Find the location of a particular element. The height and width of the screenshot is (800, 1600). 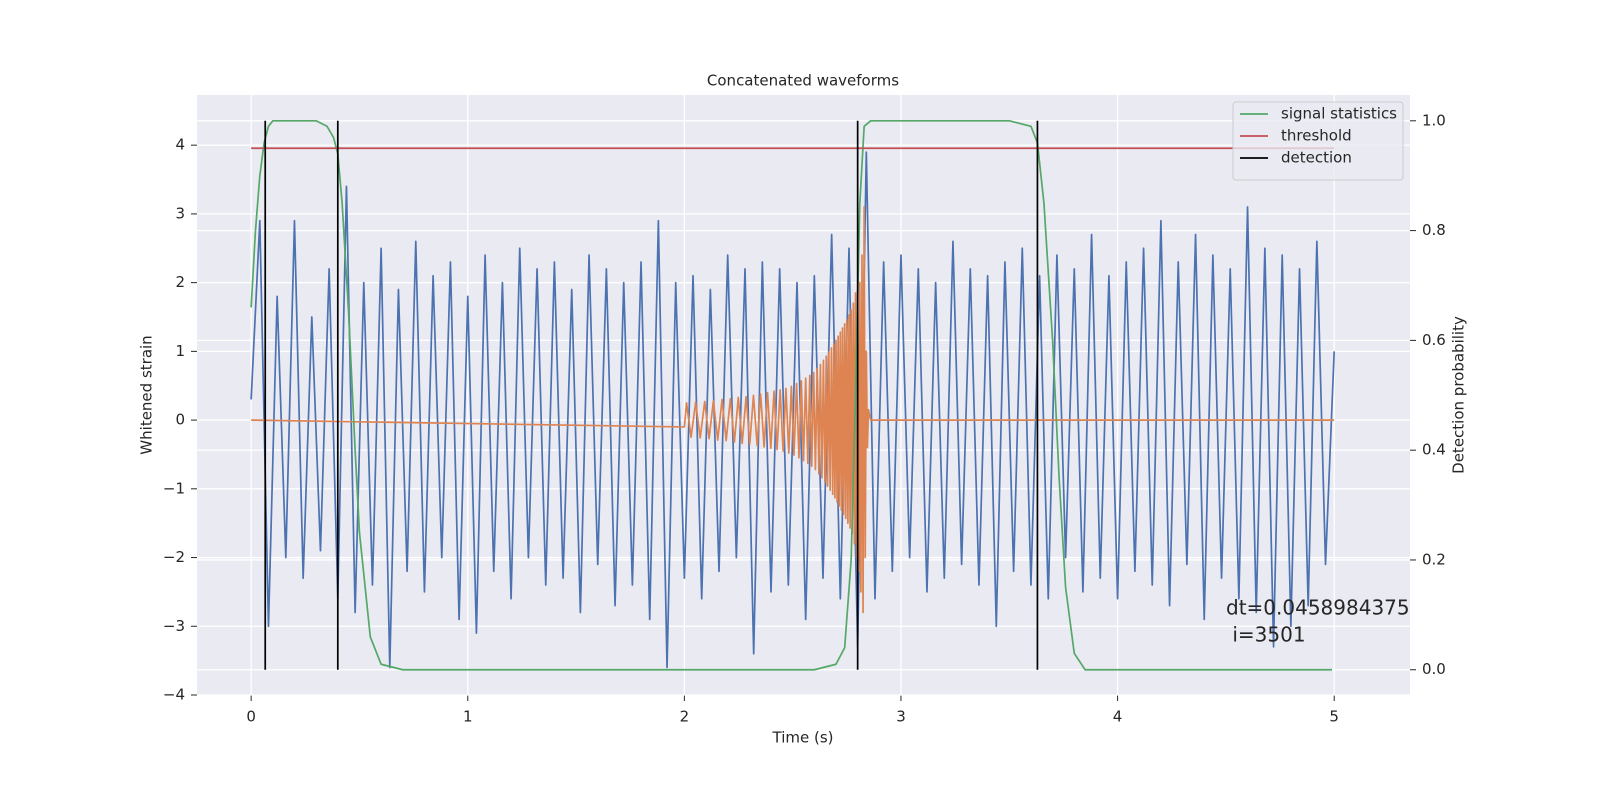

y-tick-label: −2 is located at coordinates (174, 557).